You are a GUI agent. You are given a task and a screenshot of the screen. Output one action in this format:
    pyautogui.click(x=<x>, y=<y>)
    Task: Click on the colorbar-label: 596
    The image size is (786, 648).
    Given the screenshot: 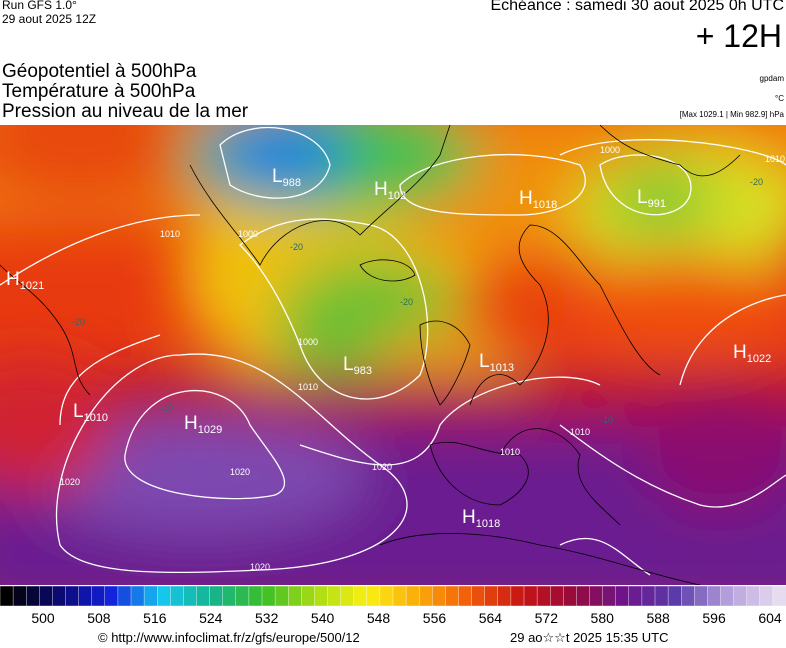 What is the action you would take?
    pyautogui.click(x=714, y=618)
    